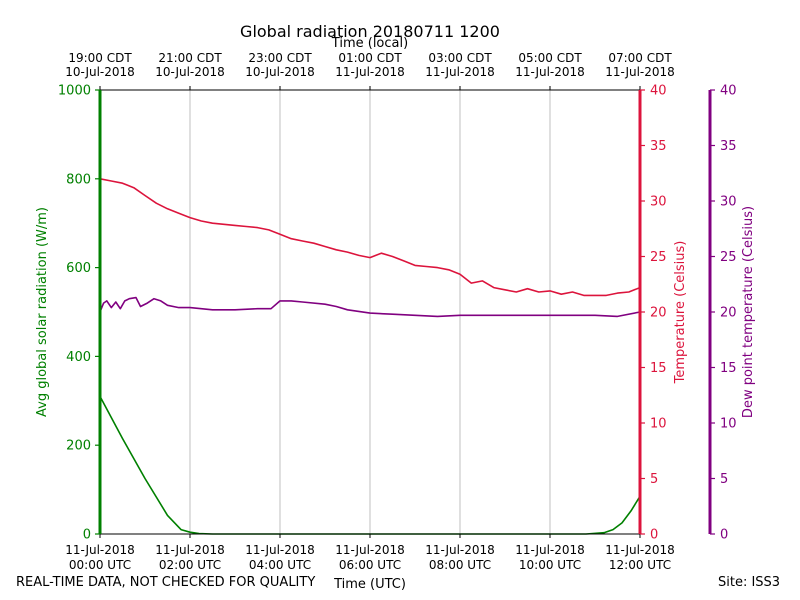 This screenshot has width=800, height=600. Describe the element at coordinates (280, 565) in the screenshot. I see `x-tick-label-time: 04:00 UTC` at that location.